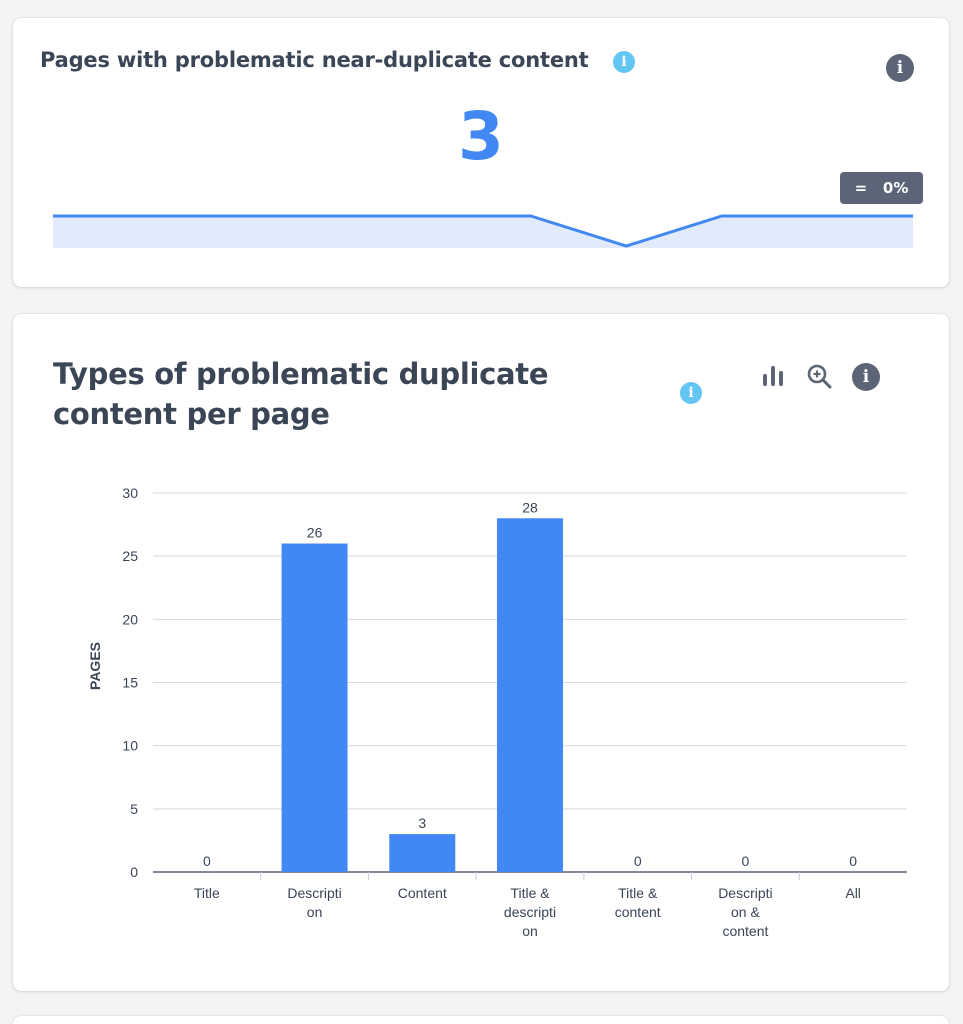 This screenshot has width=963, height=1024. I want to click on x-tick-label: Descripti on, so click(314, 902).